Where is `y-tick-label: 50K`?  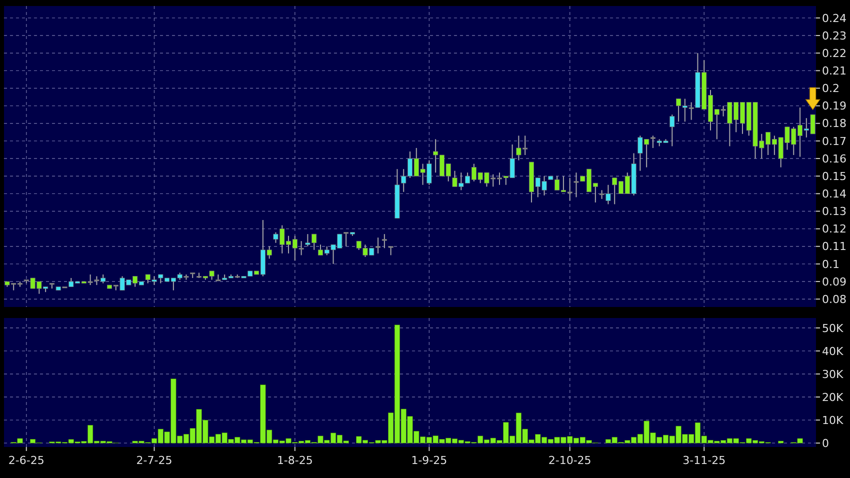 y-tick-label: 50K is located at coordinates (833, 328).